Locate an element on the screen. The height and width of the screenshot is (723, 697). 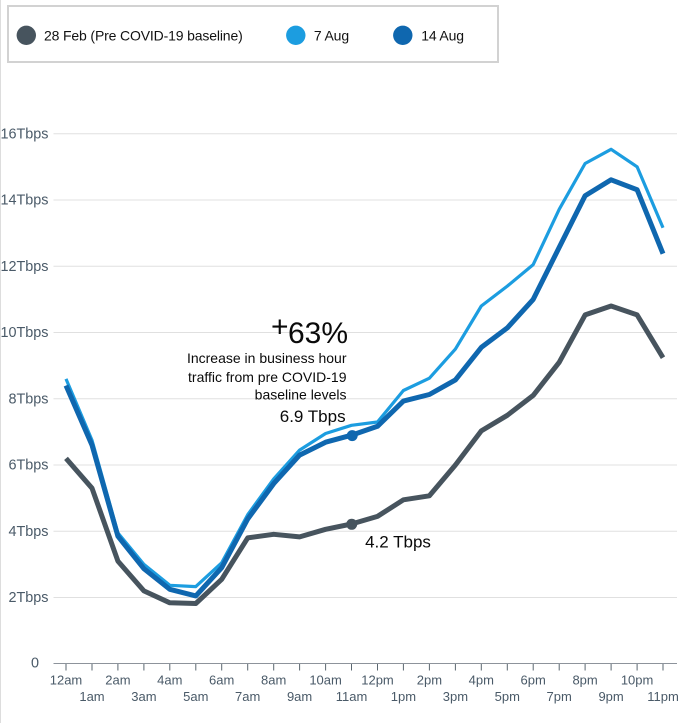
svg-text: 6Tbps is located at coordinates (29, 466).